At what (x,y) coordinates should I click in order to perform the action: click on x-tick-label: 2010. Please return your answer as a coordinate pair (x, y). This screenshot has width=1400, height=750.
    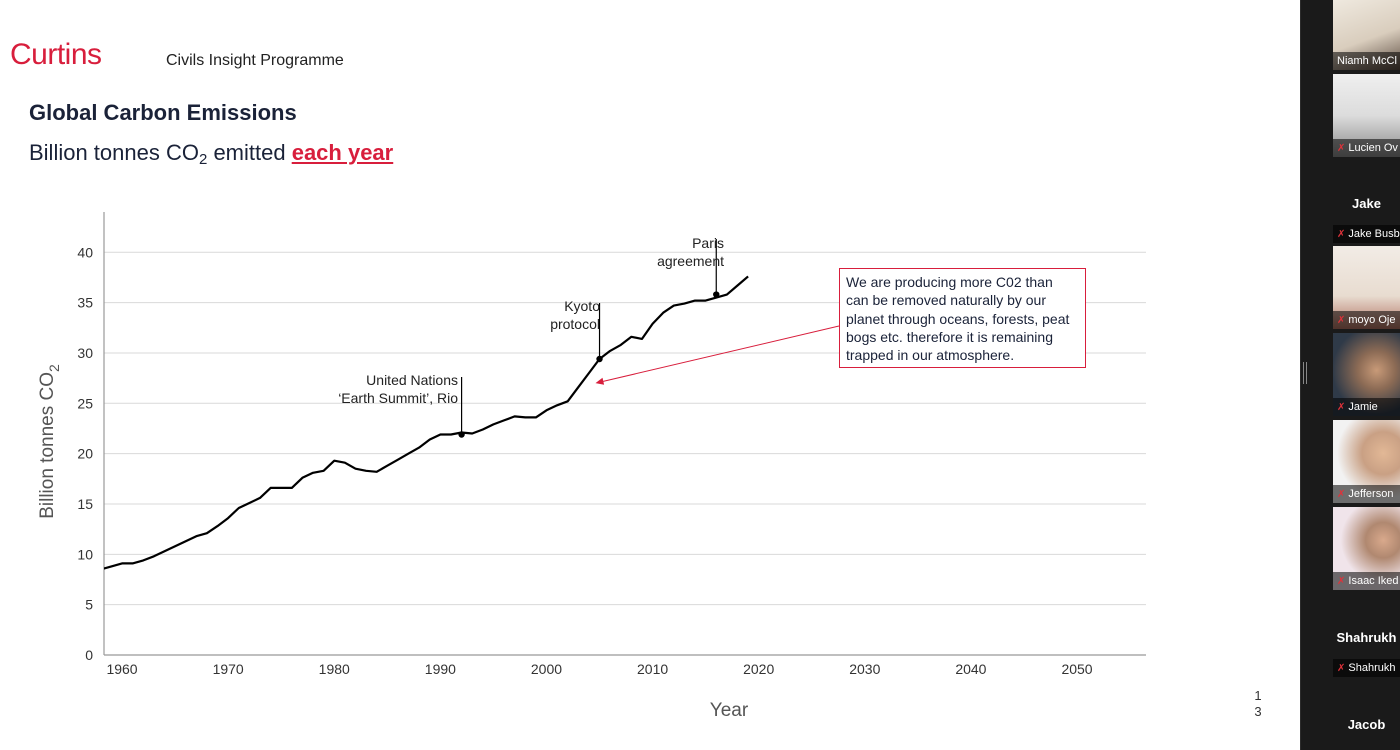
    Looking at the image, I should click on (652, 669).